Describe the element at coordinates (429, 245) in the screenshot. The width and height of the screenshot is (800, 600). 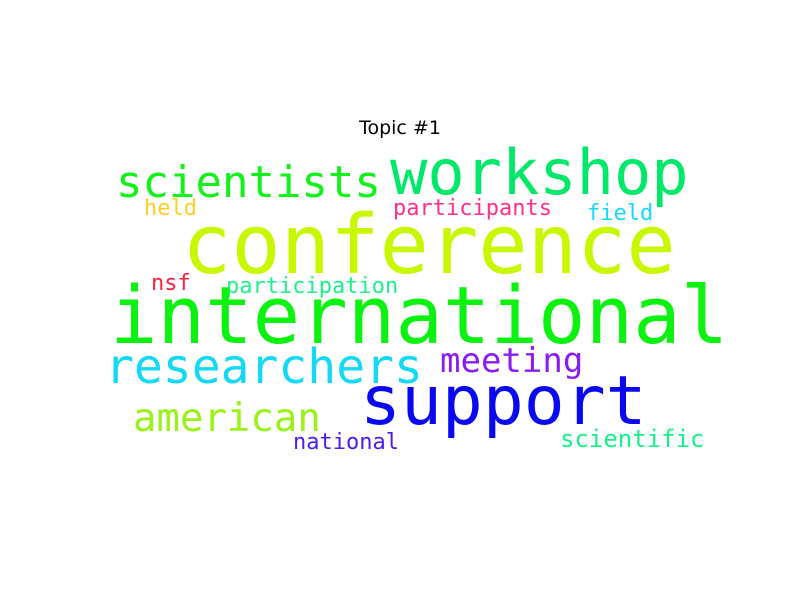
I see `word-conference: conference` at that location.